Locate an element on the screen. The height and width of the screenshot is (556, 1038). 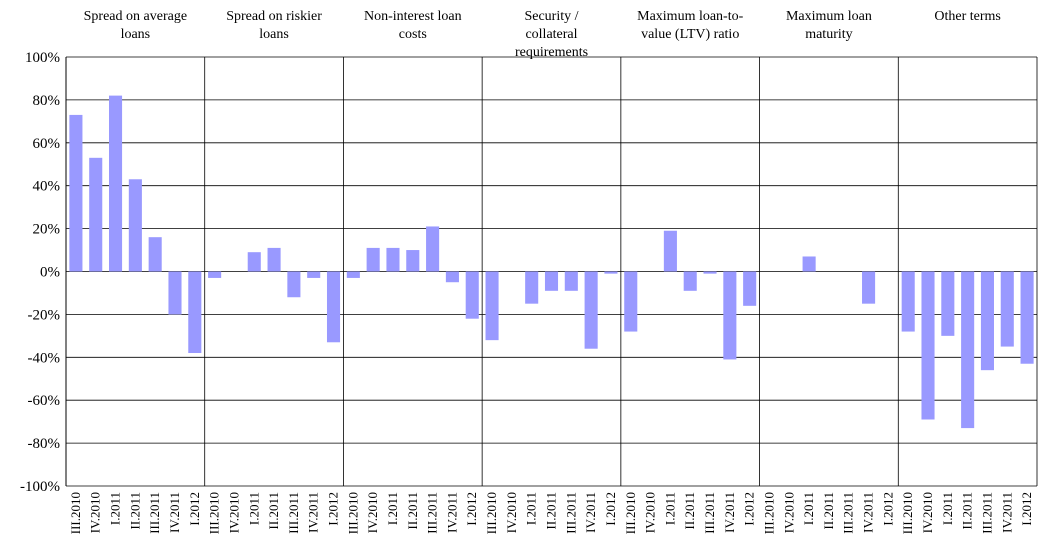
y-tick-label: 80% is located at coordinates (47, 101).